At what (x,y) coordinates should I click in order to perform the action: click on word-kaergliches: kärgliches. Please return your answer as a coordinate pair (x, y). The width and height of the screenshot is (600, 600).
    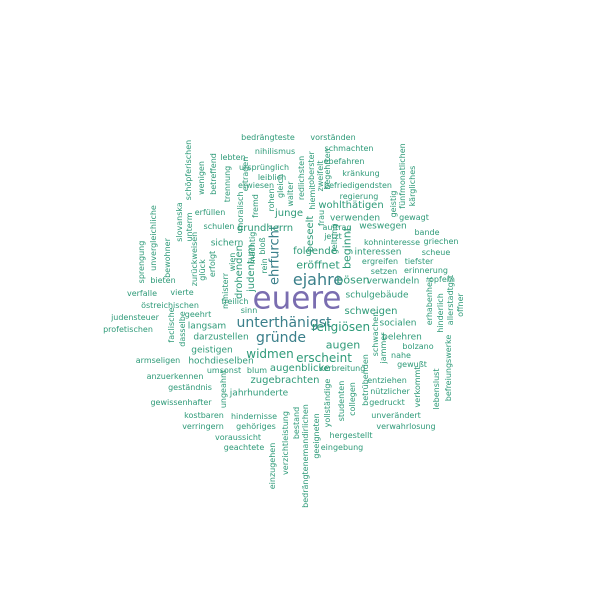
    Looking at the image, I should click on (412, 186).